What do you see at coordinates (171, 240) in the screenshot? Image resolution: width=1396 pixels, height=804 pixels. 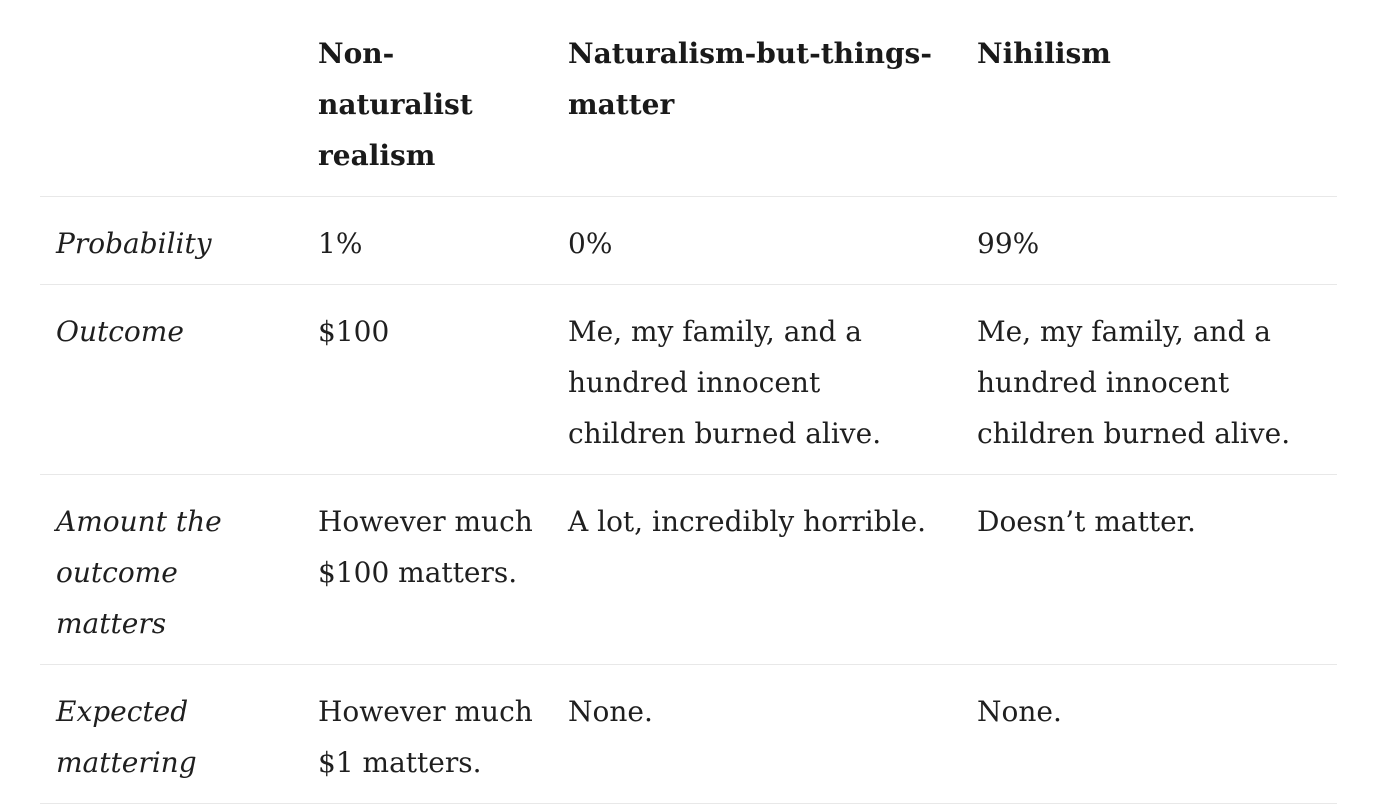 I see `row-label-probability: Probability` at bounding box center [171, 240].